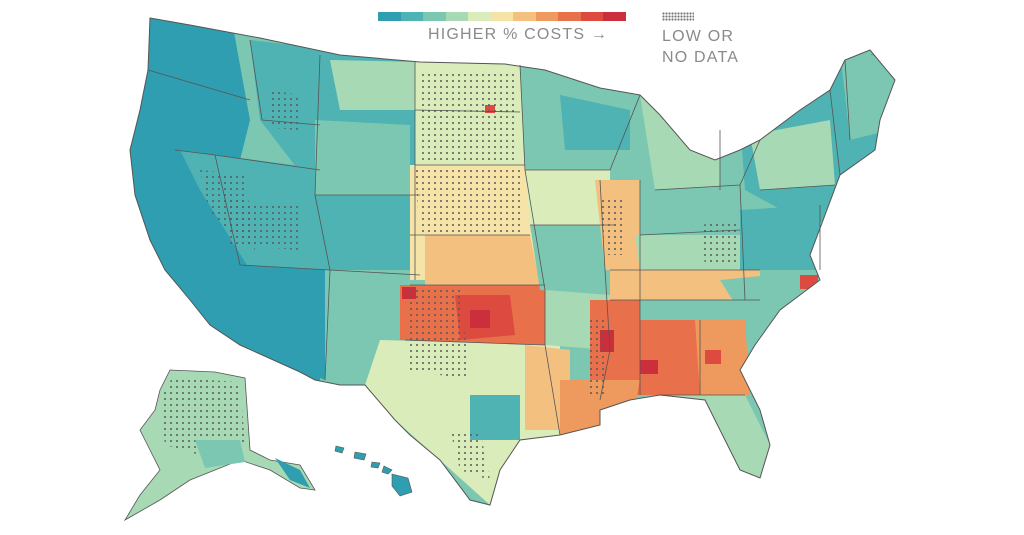 The width and height of the screenshot is (1024, 535). What do you see at coordinates (612, 227) in the screenshot?
I see `nodata-illinois` at bounding box center [612, 227].